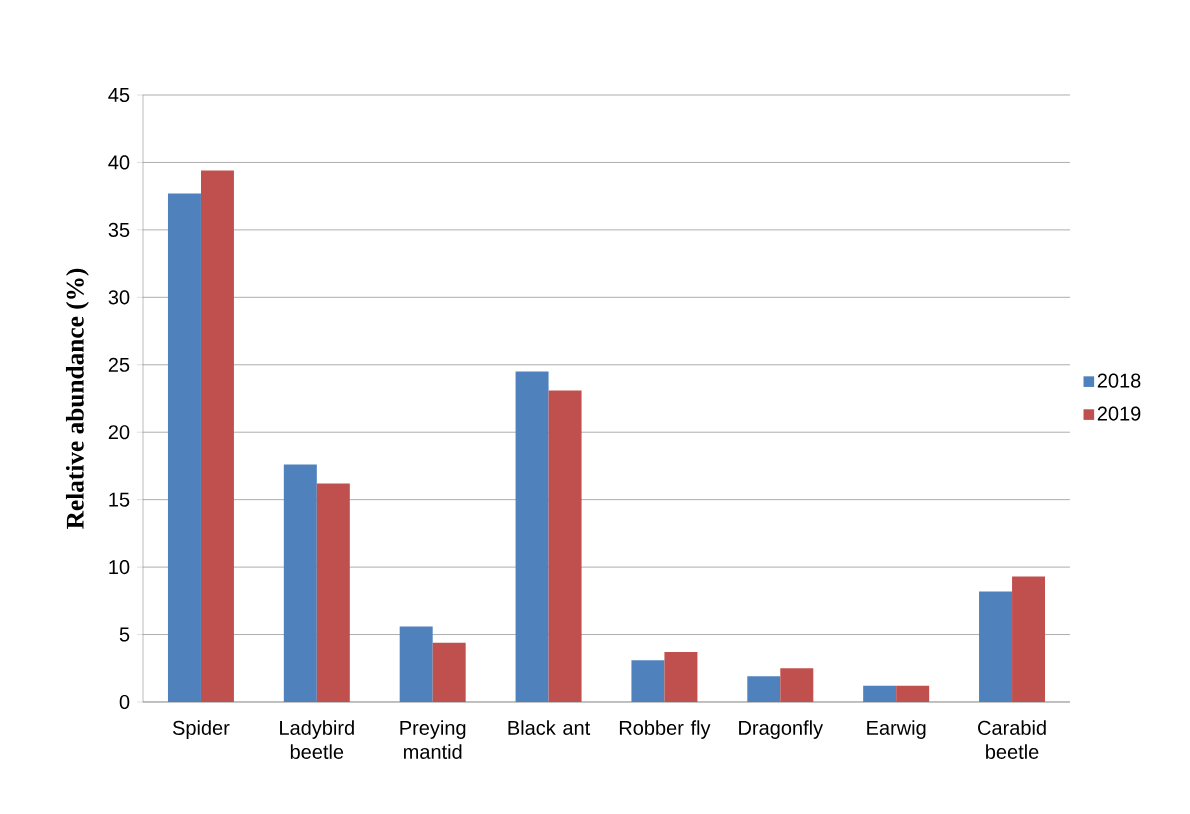 This screenshot has height=814, width=1190. Describe the element at coordinates (433, 739) in the screenshot. I see `x-tick-label: Preying mantid` at that location.